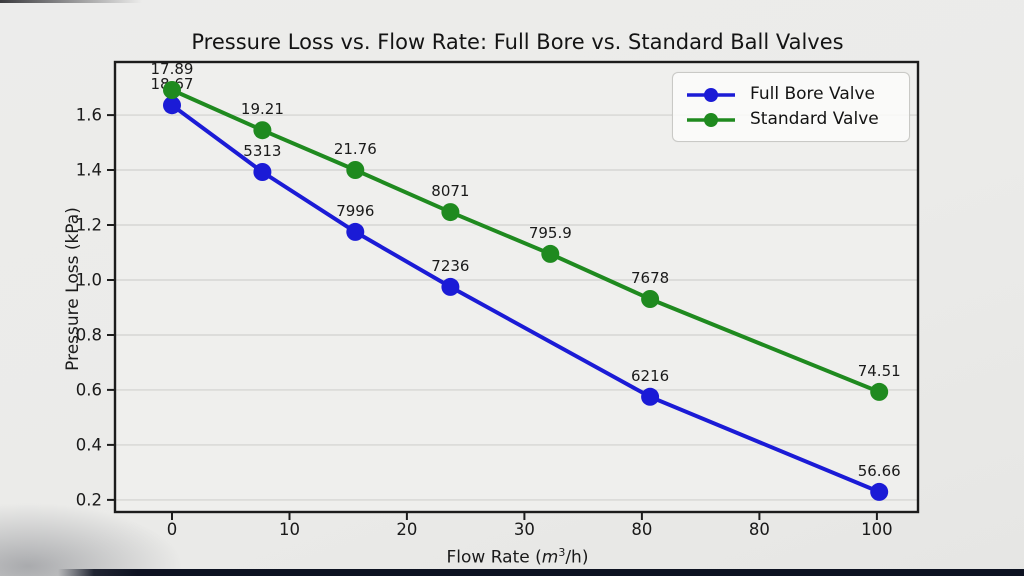 The width and height of the screenshot is (1024, 576). I want to click on y-tick-label: 1.2, so click(89, 225).